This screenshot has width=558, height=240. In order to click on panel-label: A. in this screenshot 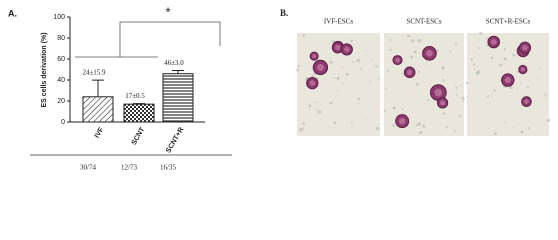, I will do `click(12, 13)`.